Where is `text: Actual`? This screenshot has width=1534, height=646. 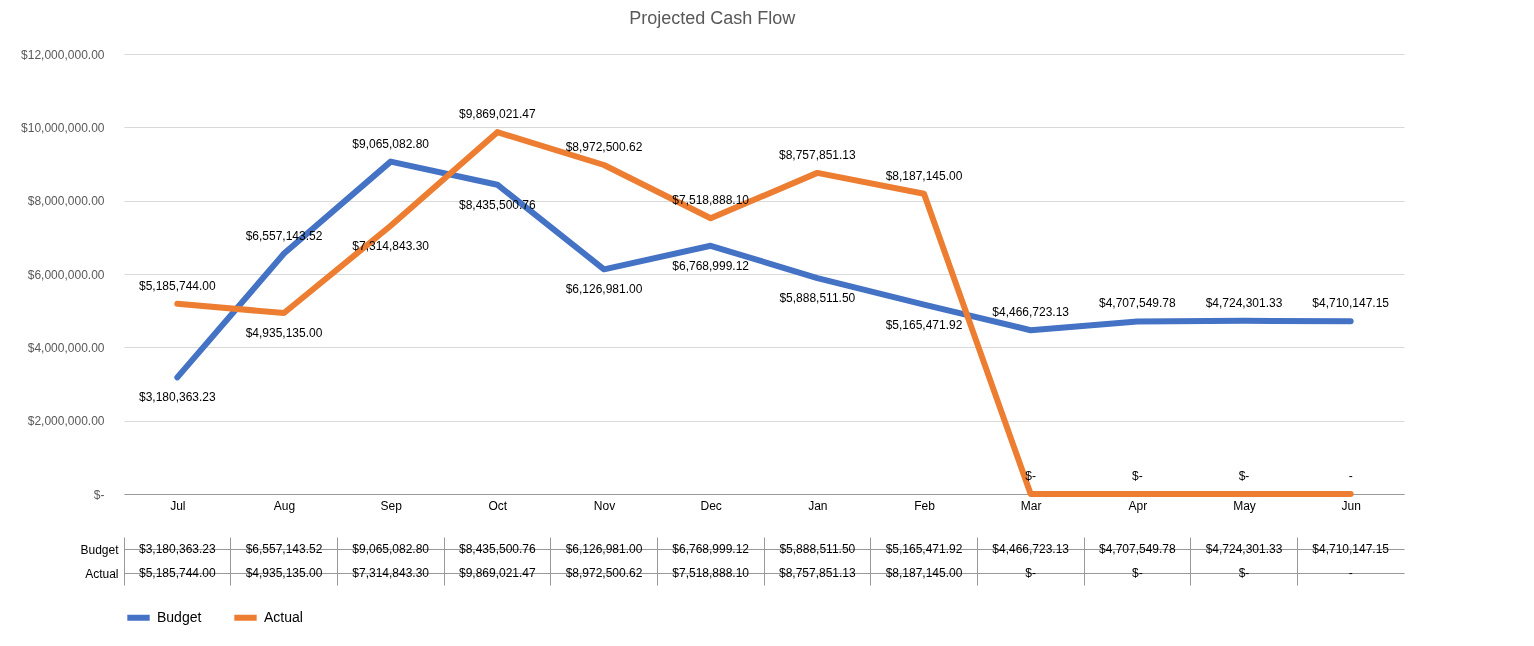
text: Actual is located at coordinates (102, 573).